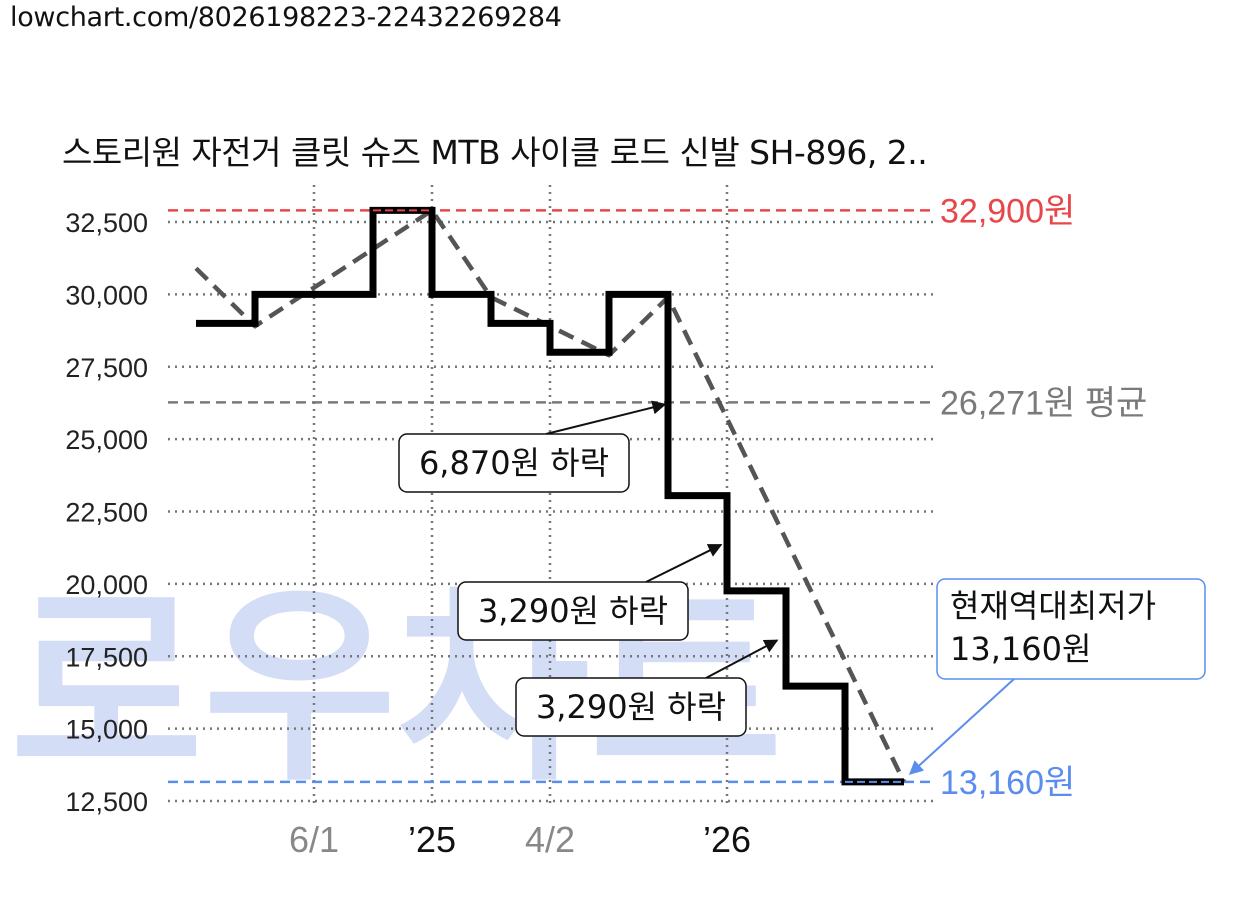 This screenshot has height=912, width=1248. I want to click on y-tick-label: 17,500, so click(106, 657).